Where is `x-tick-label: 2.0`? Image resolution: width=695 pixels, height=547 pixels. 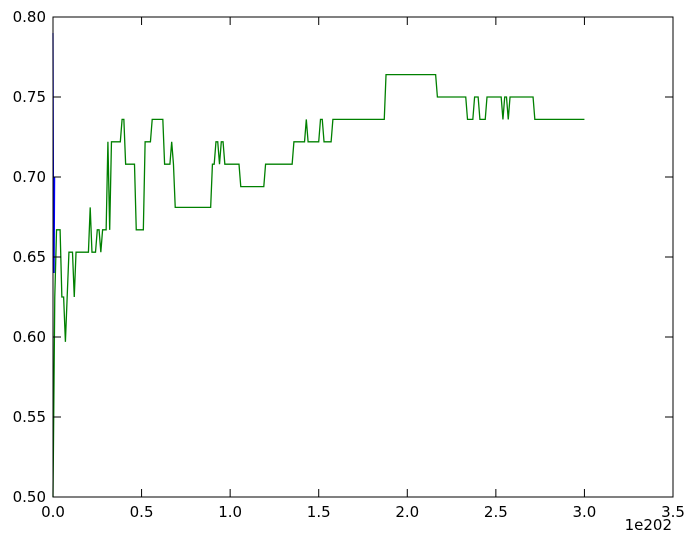 x-tick-label: 2.0 is located at coordinates (407, 512).